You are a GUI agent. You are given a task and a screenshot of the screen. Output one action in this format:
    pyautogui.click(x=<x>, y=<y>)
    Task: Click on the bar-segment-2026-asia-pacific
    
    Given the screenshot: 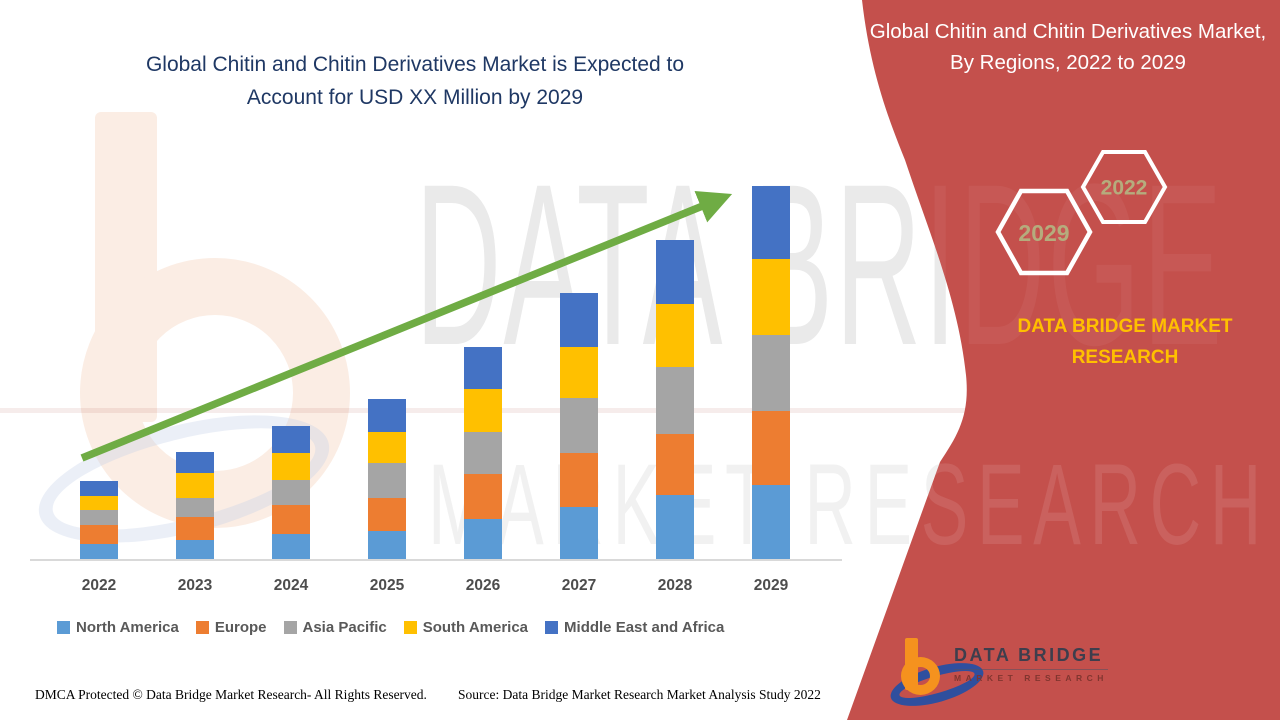 What is the action you would take?
    pyautogui.click(x=483, y=453)
    